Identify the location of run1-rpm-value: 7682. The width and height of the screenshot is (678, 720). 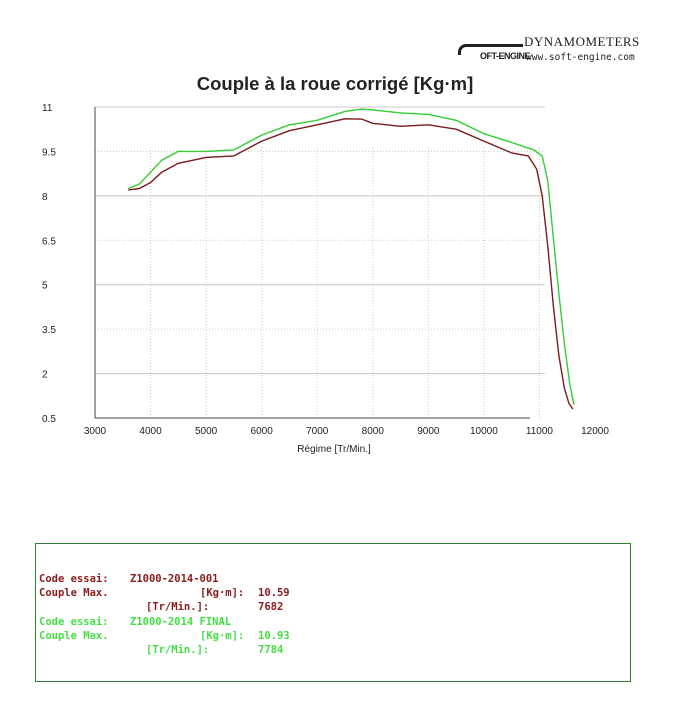
(271, 607).